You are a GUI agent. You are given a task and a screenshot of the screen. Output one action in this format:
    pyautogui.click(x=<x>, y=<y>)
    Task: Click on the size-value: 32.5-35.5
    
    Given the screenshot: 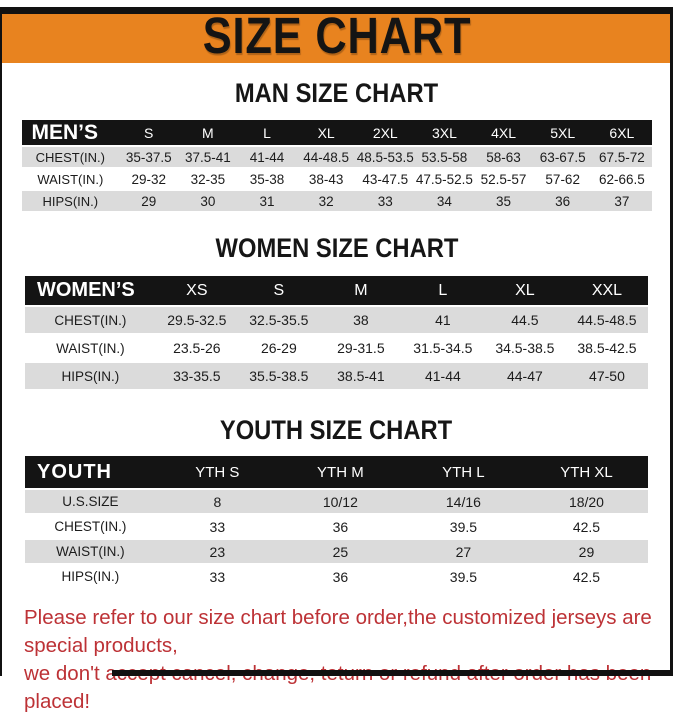 What is the action you would take?
    pyautogui.click(x=279, y=320)
    